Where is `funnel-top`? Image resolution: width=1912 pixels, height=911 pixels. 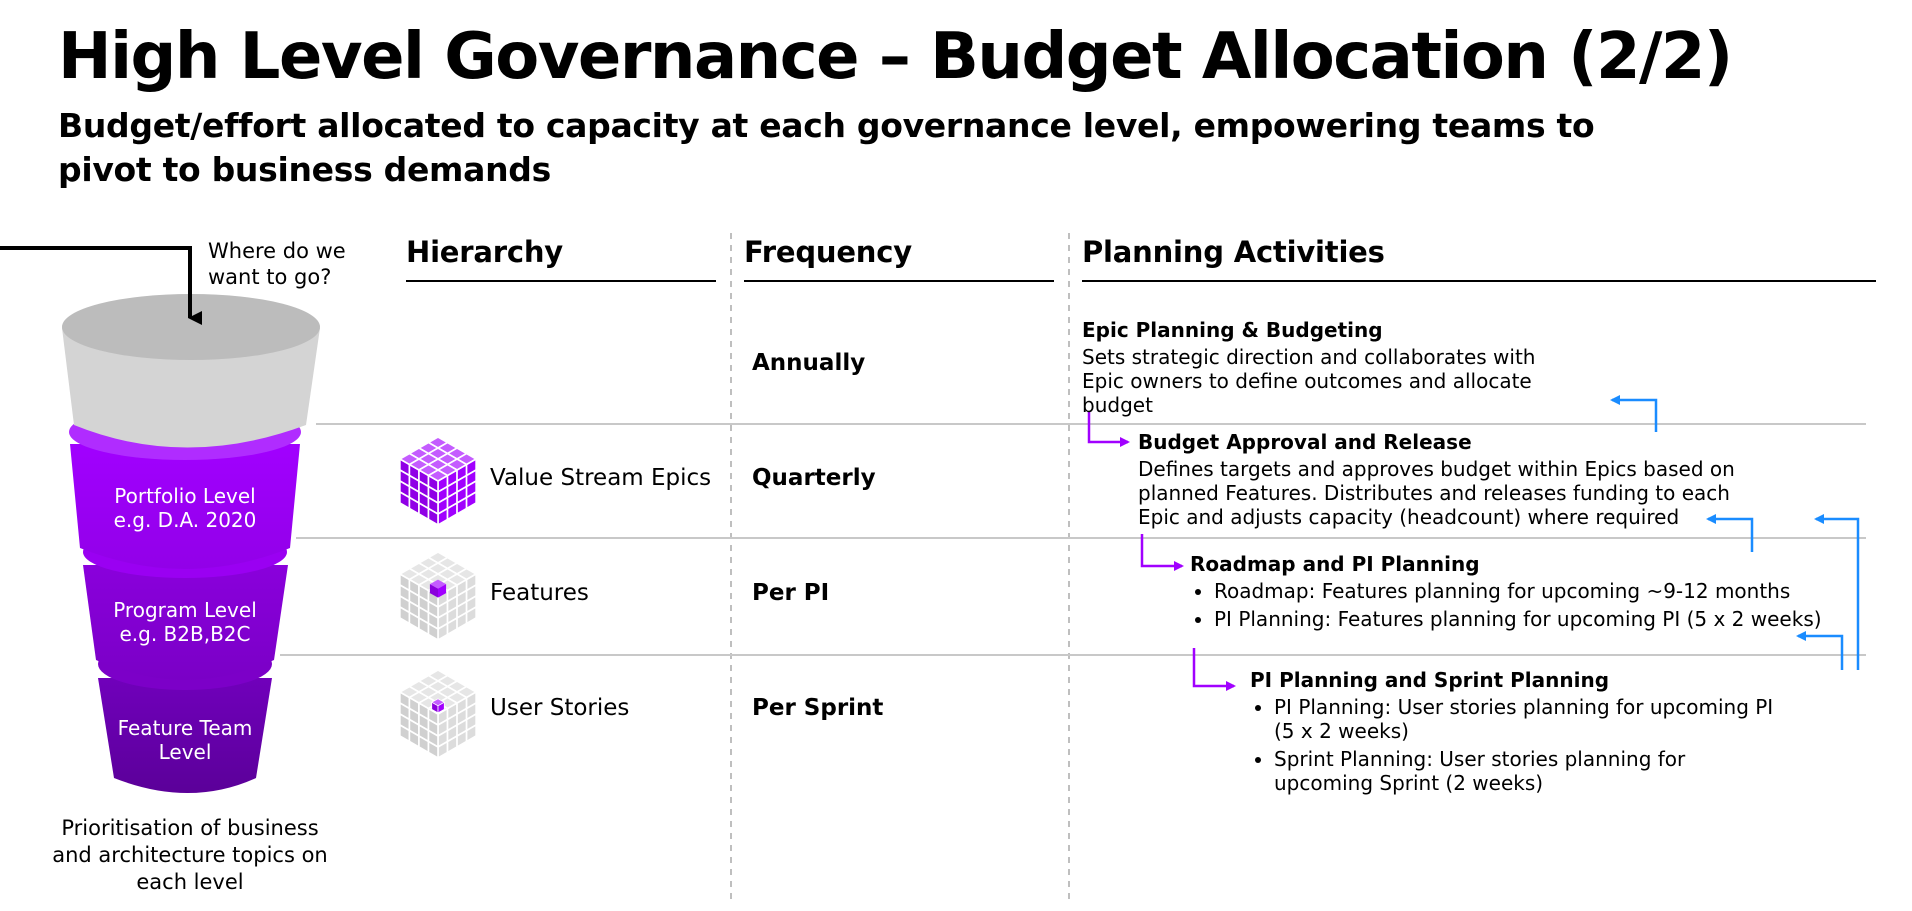 funnel-top is located at coordinates (191, 371).